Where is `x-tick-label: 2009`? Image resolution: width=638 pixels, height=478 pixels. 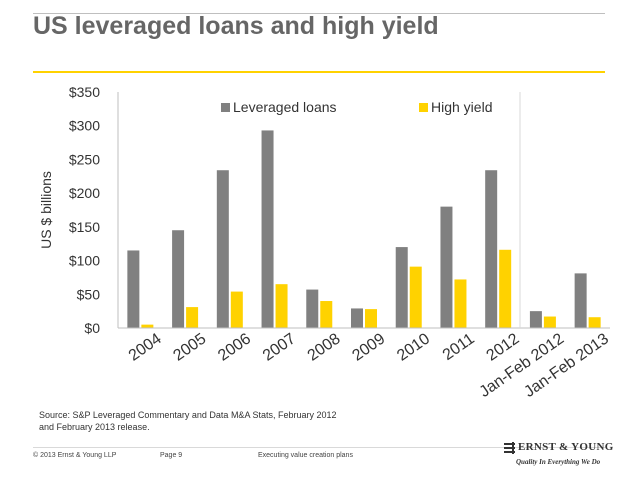 x-tick-label: 2009 is located at coordinates (368, 347).